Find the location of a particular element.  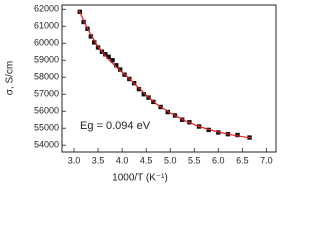

x-tick-label: 6.0 is located at coordinates (218, 160).